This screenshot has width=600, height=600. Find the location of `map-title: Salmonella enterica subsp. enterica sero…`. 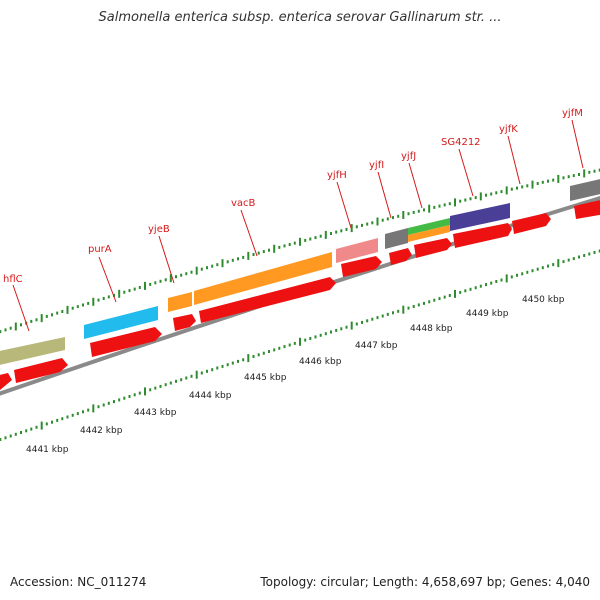

map-title: Salmonella enterica subsp. enterica sero… is located at coordinates (300, 17).